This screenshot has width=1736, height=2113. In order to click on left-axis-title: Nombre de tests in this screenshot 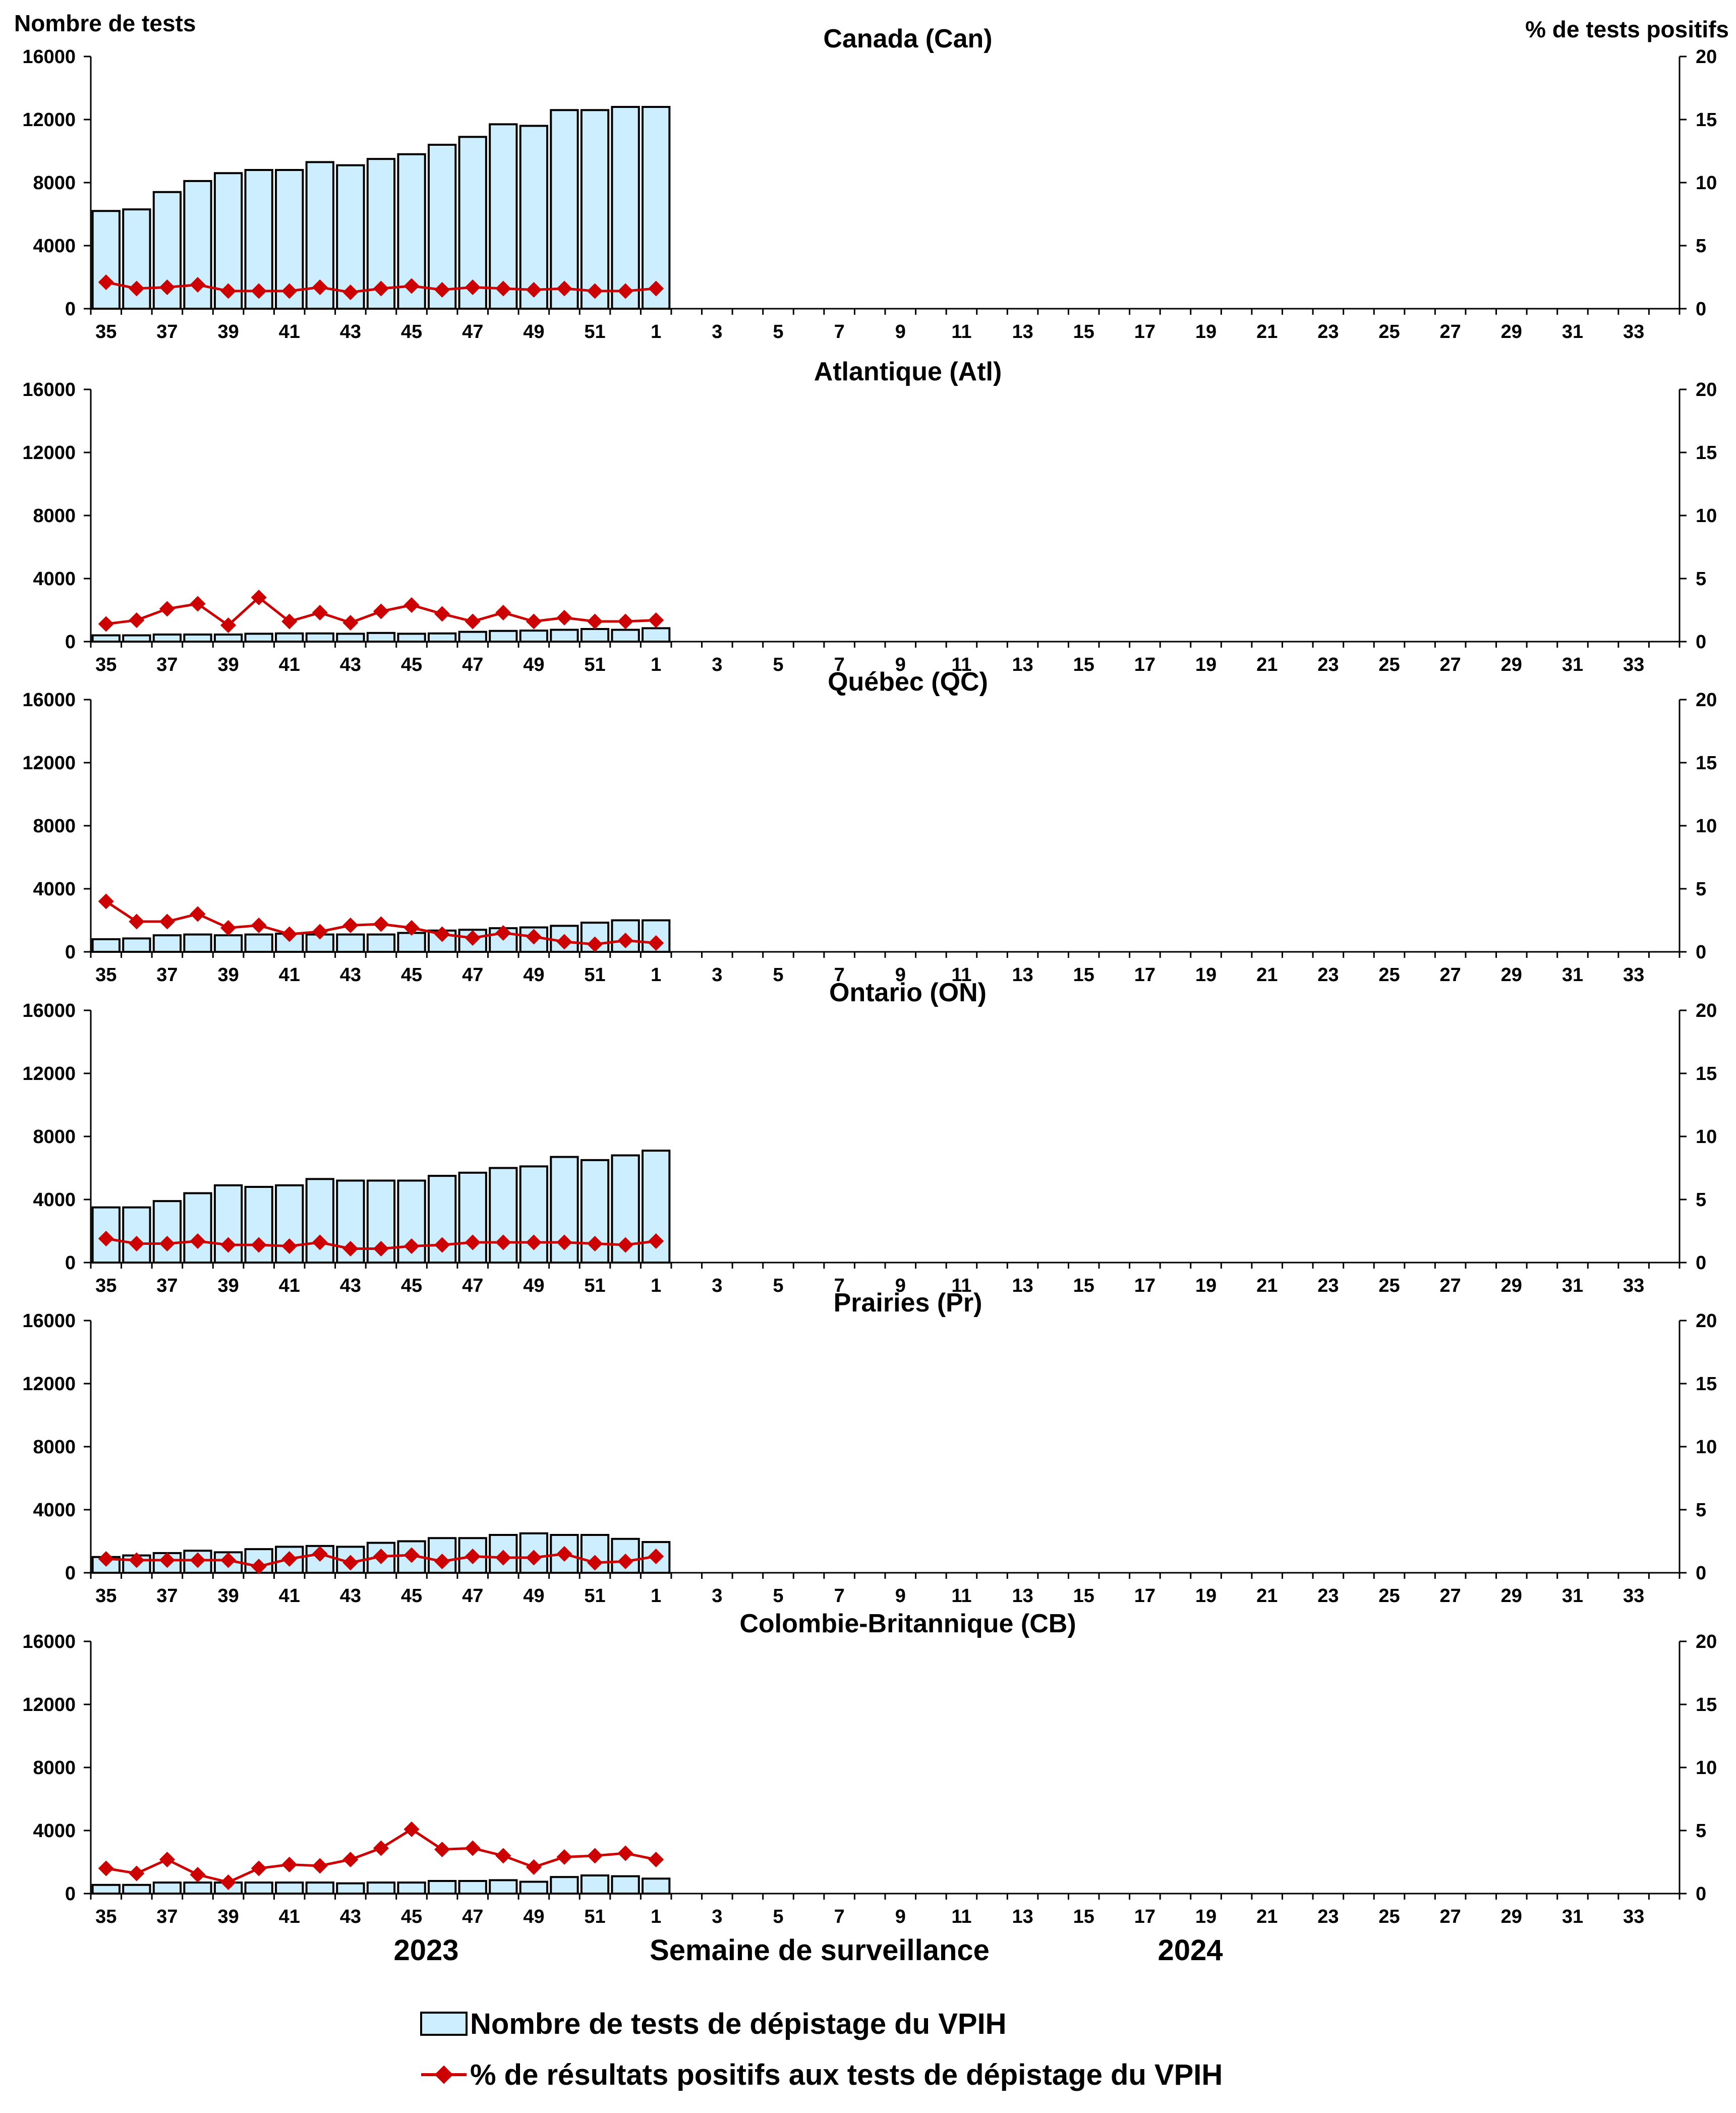, I will do `click(105, 23)`.